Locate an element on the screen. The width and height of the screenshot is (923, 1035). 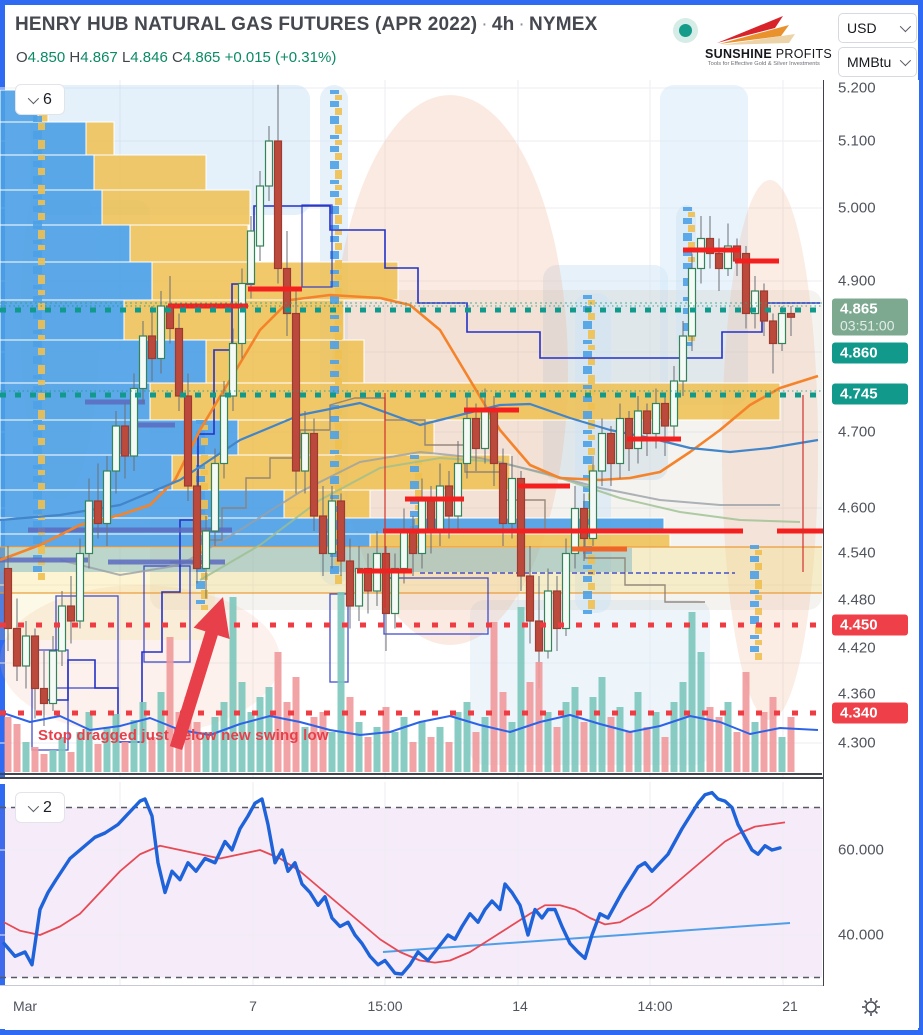
price-badge: 4.860 is located at coordinates (870, 353).